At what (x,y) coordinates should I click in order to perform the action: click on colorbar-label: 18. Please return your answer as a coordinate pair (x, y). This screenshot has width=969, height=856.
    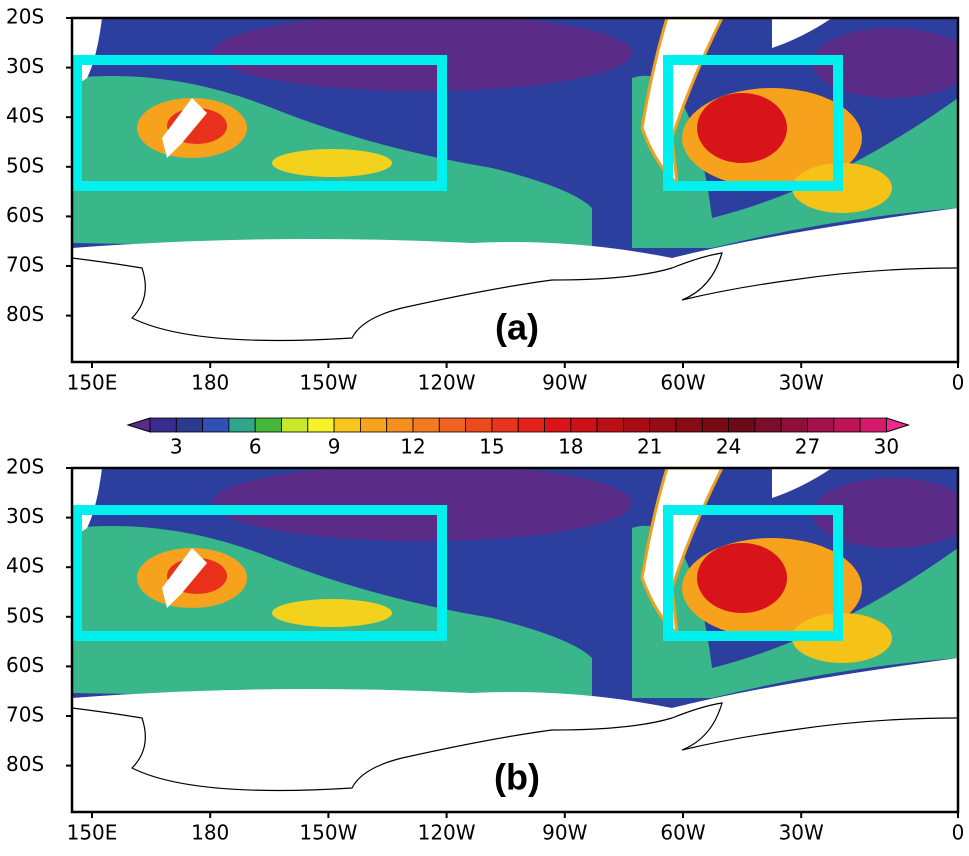
    Looking at the image, I should click on (570, 447).